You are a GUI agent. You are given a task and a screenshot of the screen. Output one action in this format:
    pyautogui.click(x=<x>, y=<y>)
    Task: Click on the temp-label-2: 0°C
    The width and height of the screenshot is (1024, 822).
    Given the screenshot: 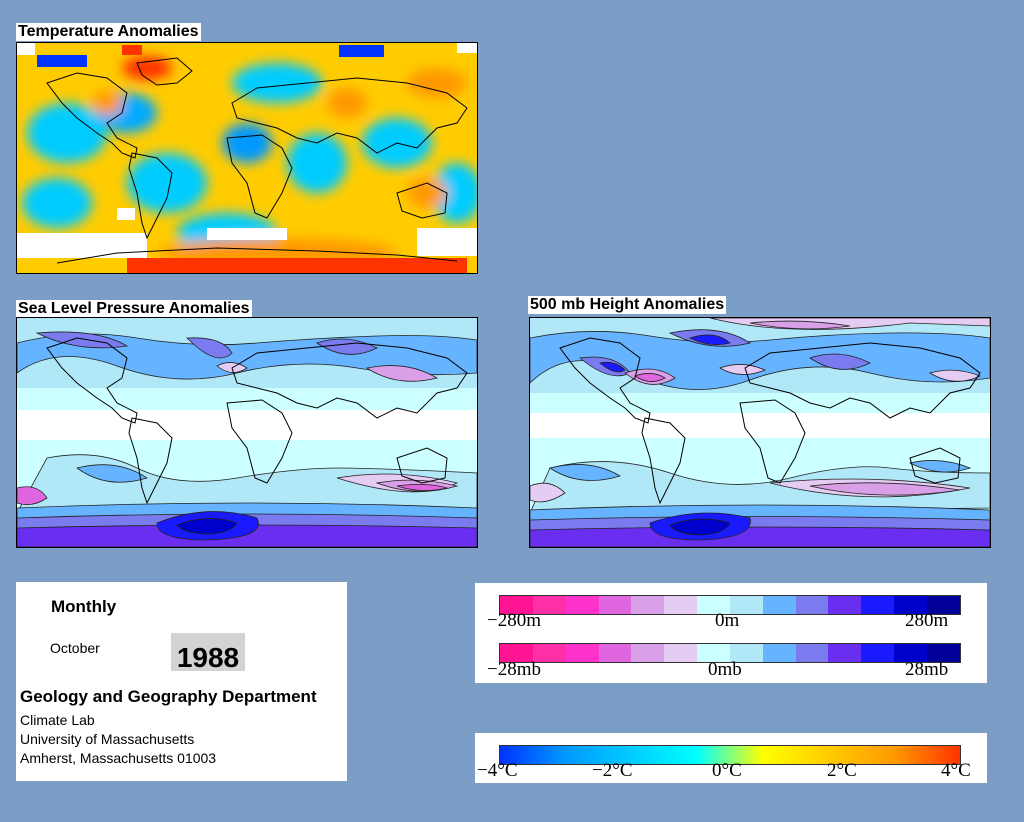 What is the action you would take?
    pyautogui.click(x=727, y=770)
    